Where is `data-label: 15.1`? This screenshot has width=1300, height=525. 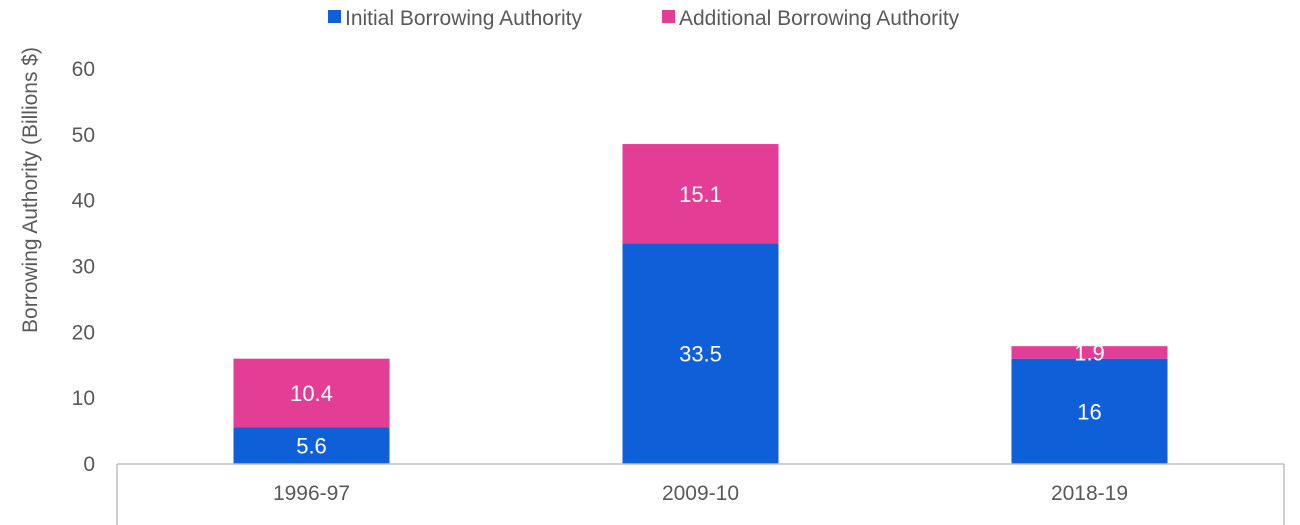
data-label: 15.1 is located at coordinates (700, 194).